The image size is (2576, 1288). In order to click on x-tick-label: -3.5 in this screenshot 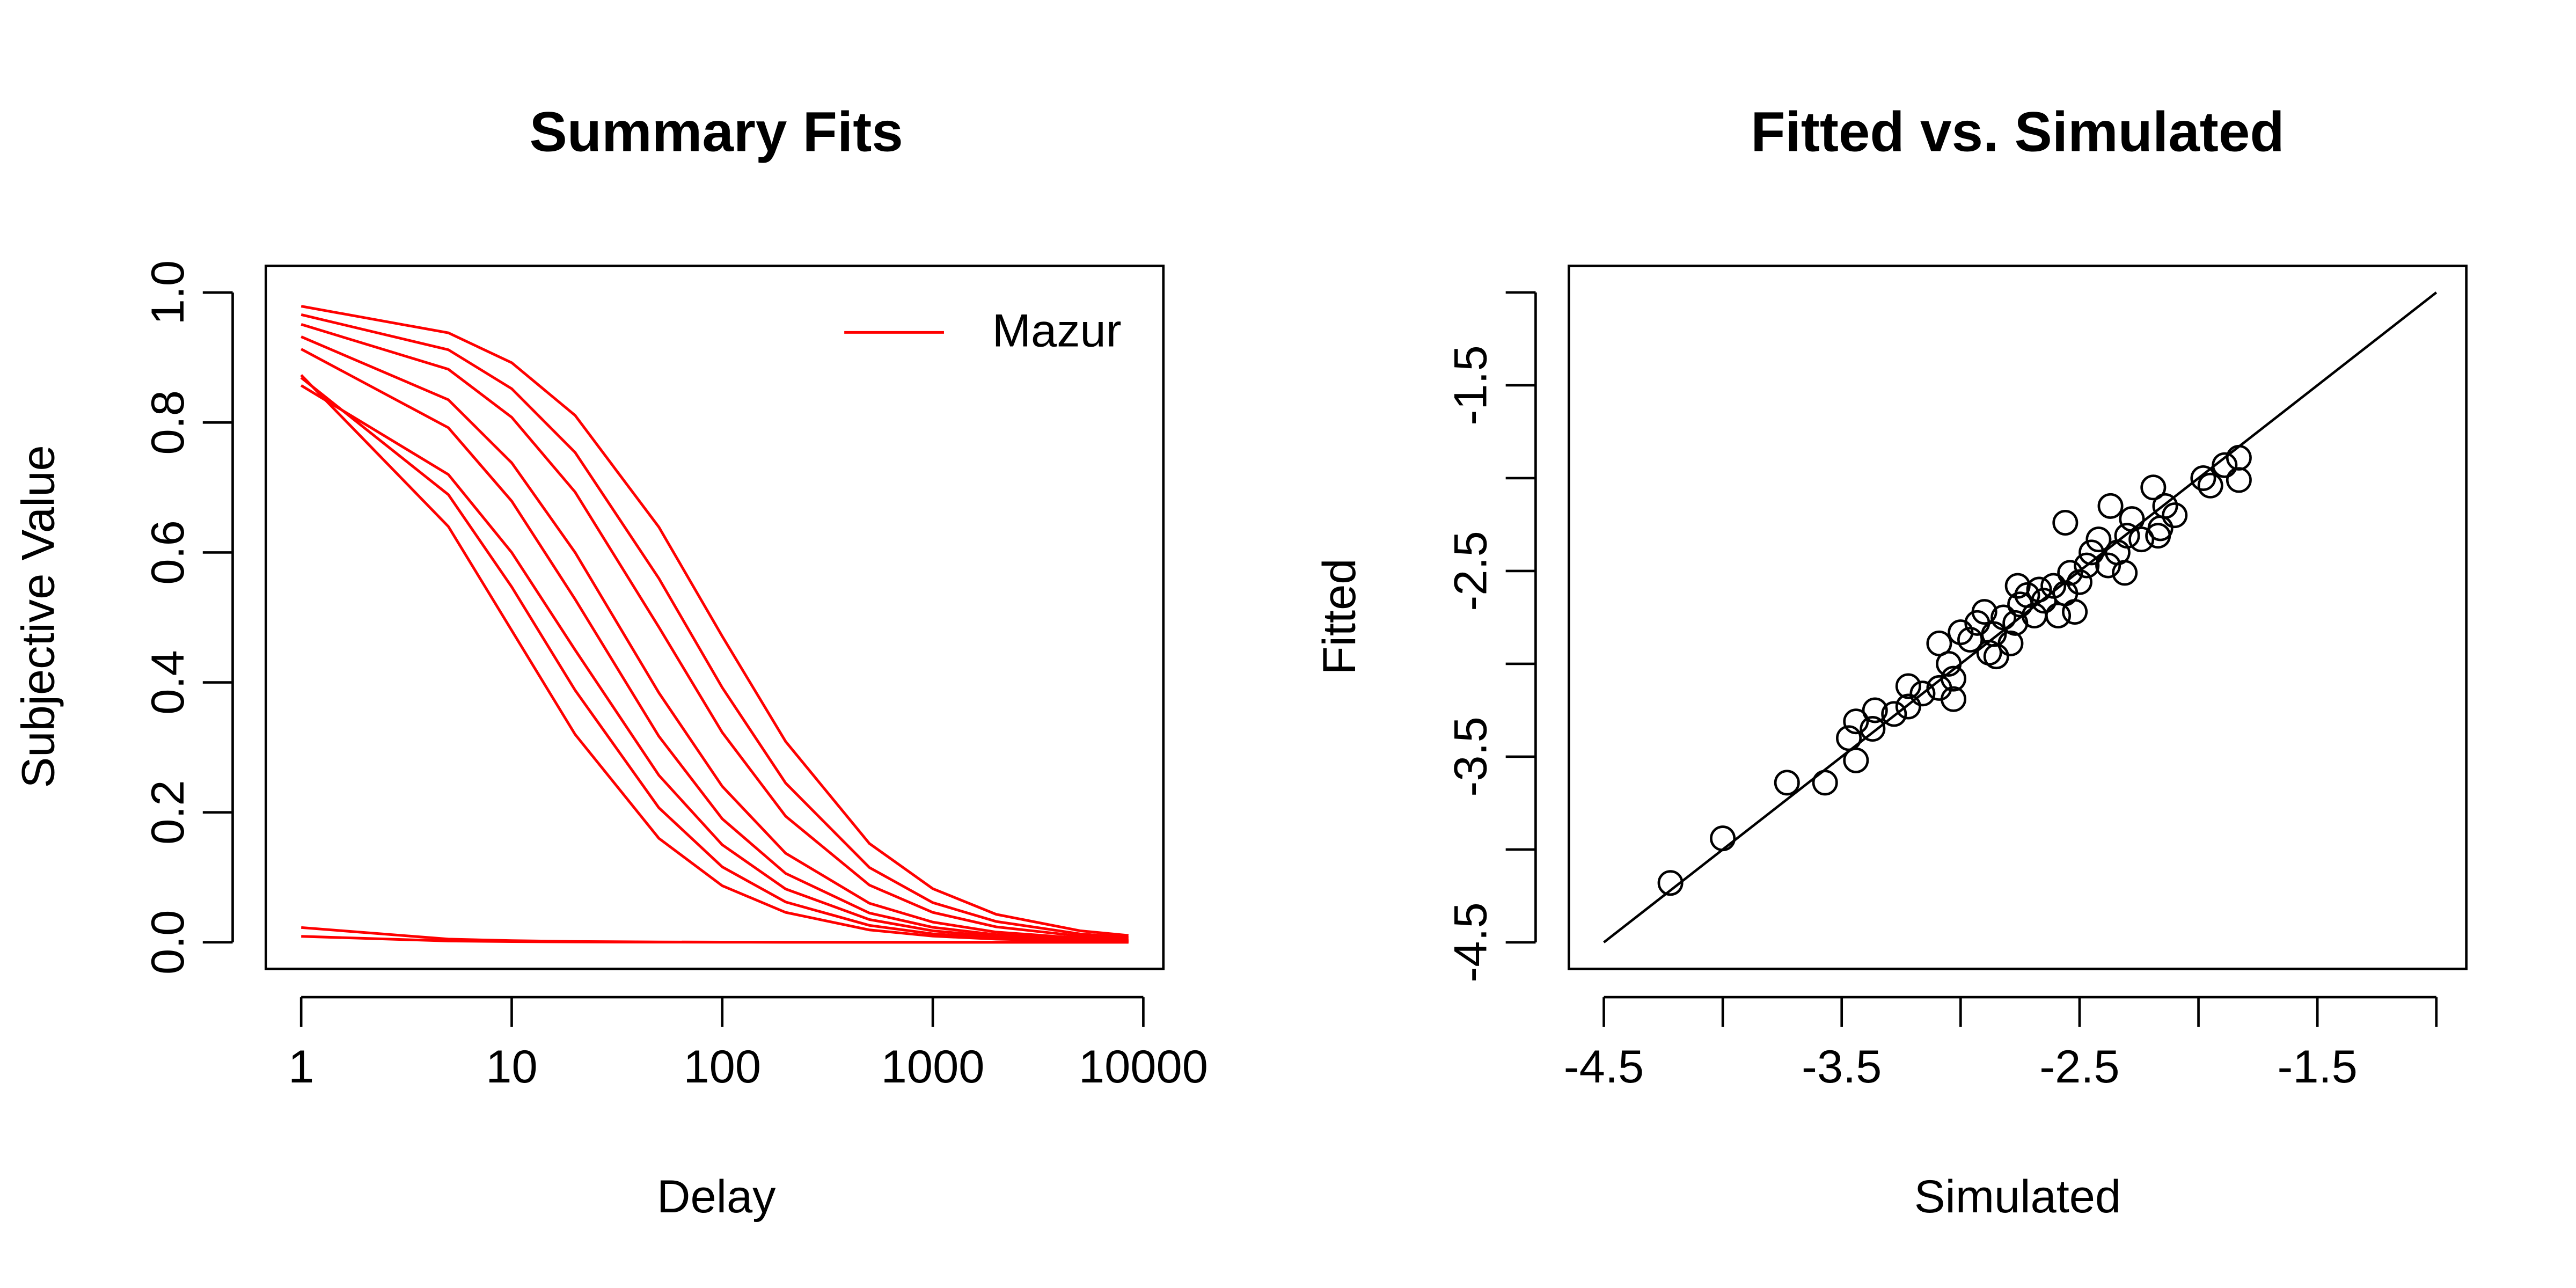, I will do `click(1842, 1067)`.